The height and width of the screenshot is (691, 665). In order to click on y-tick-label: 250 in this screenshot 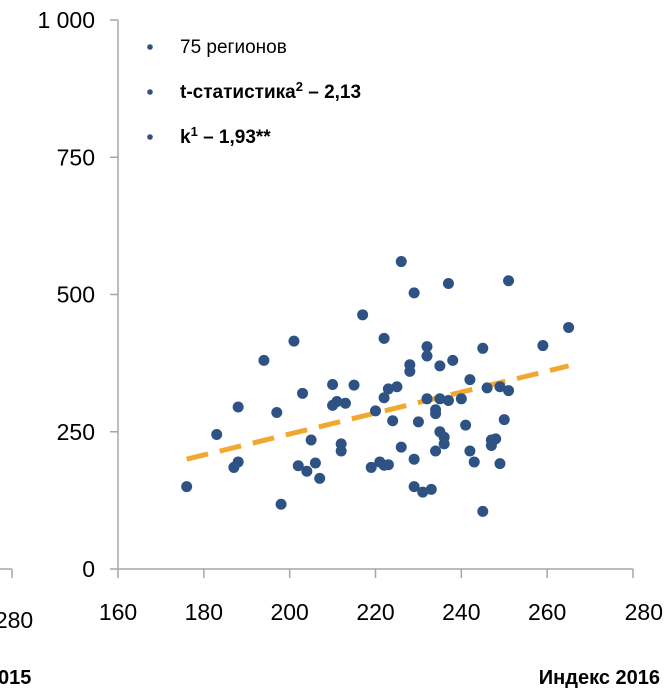, I will do `click(76, 432)`.